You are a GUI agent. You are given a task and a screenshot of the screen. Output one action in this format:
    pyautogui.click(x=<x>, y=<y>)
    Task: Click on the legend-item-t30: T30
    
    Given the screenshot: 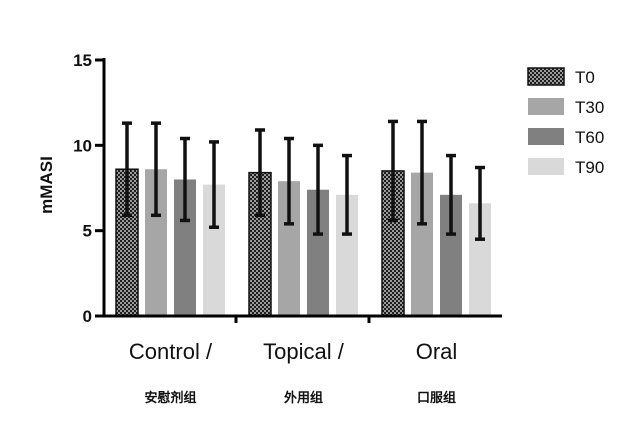 What is the action you would take?
    pyautogui.click(x=566, y=107)
    